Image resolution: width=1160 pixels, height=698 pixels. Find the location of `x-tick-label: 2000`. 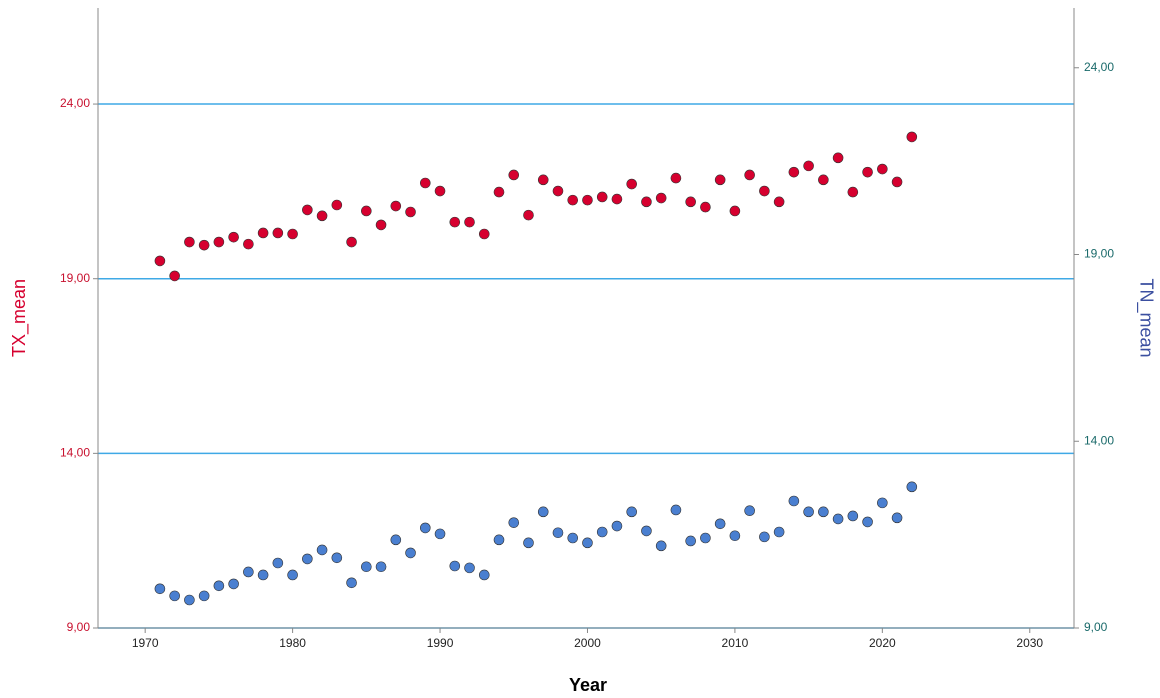

x-tick-label: 2000 is located at coordinates (587, 643).